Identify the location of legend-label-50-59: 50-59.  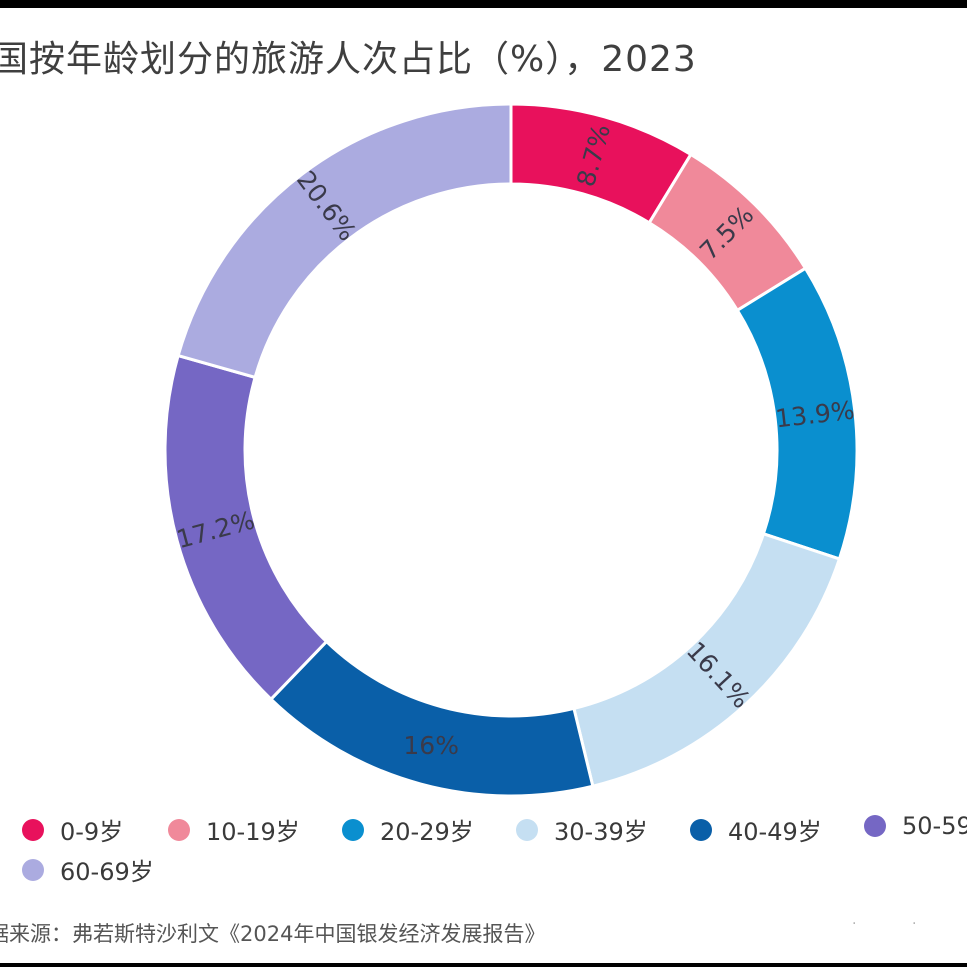
(934, 826).